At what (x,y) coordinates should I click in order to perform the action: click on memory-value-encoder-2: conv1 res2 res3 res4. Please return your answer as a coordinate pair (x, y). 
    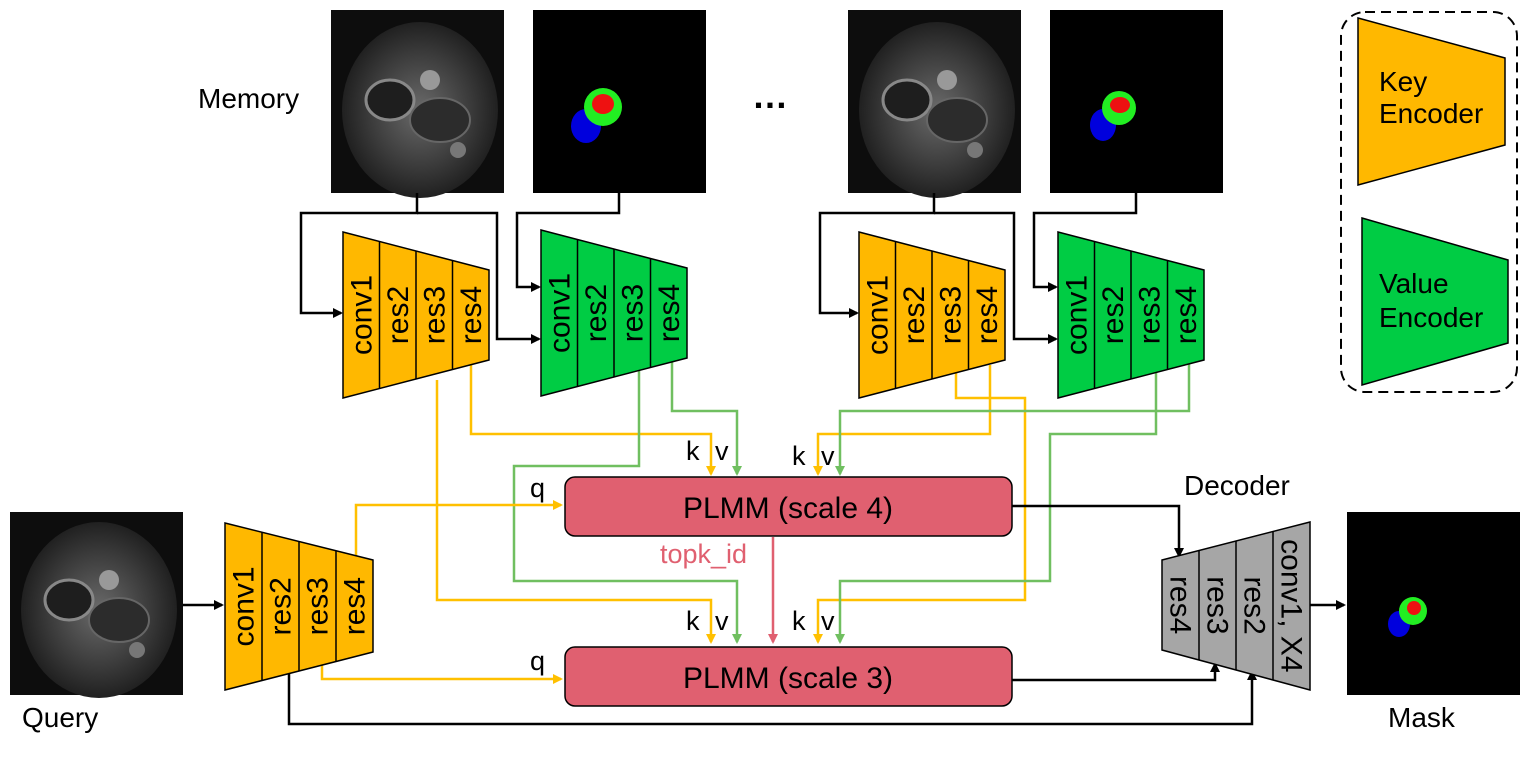
    Looking at the image, I should click on (1131, 315).